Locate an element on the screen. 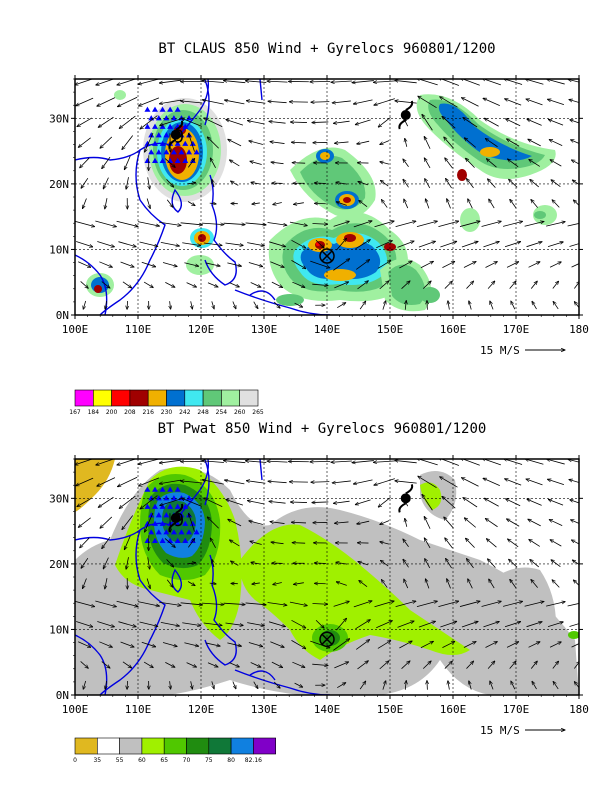  x-tick-label: 150E is located at coordinates (390, 329).